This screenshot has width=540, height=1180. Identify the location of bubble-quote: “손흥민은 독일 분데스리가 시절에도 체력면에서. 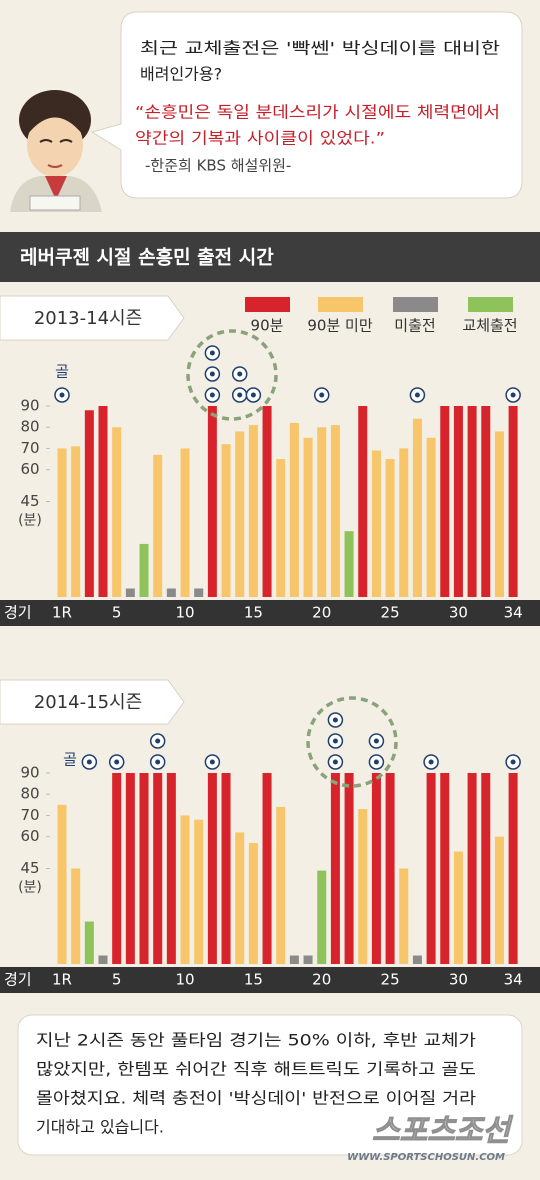
(317, 112).